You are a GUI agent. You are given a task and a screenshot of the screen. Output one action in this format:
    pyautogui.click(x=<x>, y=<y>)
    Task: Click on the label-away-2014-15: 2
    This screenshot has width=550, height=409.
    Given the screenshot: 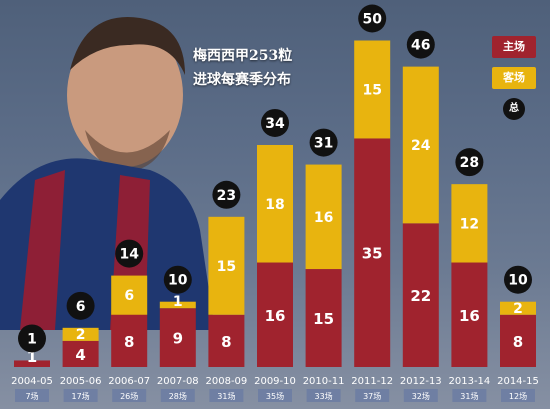 What is the action you would take?
    pyautogui.click(x=518, y=309)
    